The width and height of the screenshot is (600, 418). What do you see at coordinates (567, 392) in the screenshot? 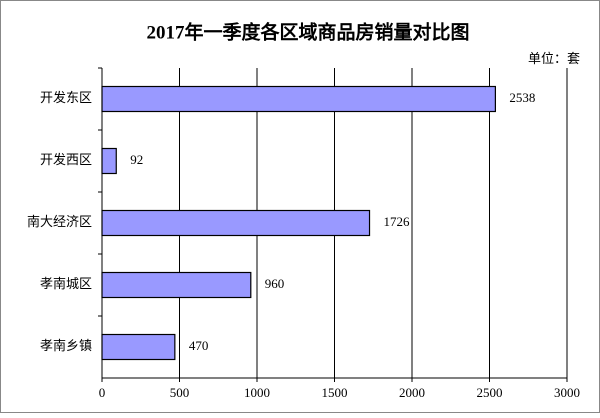
I see `x-tick-label: 3000` at bounding box center [567, 392].